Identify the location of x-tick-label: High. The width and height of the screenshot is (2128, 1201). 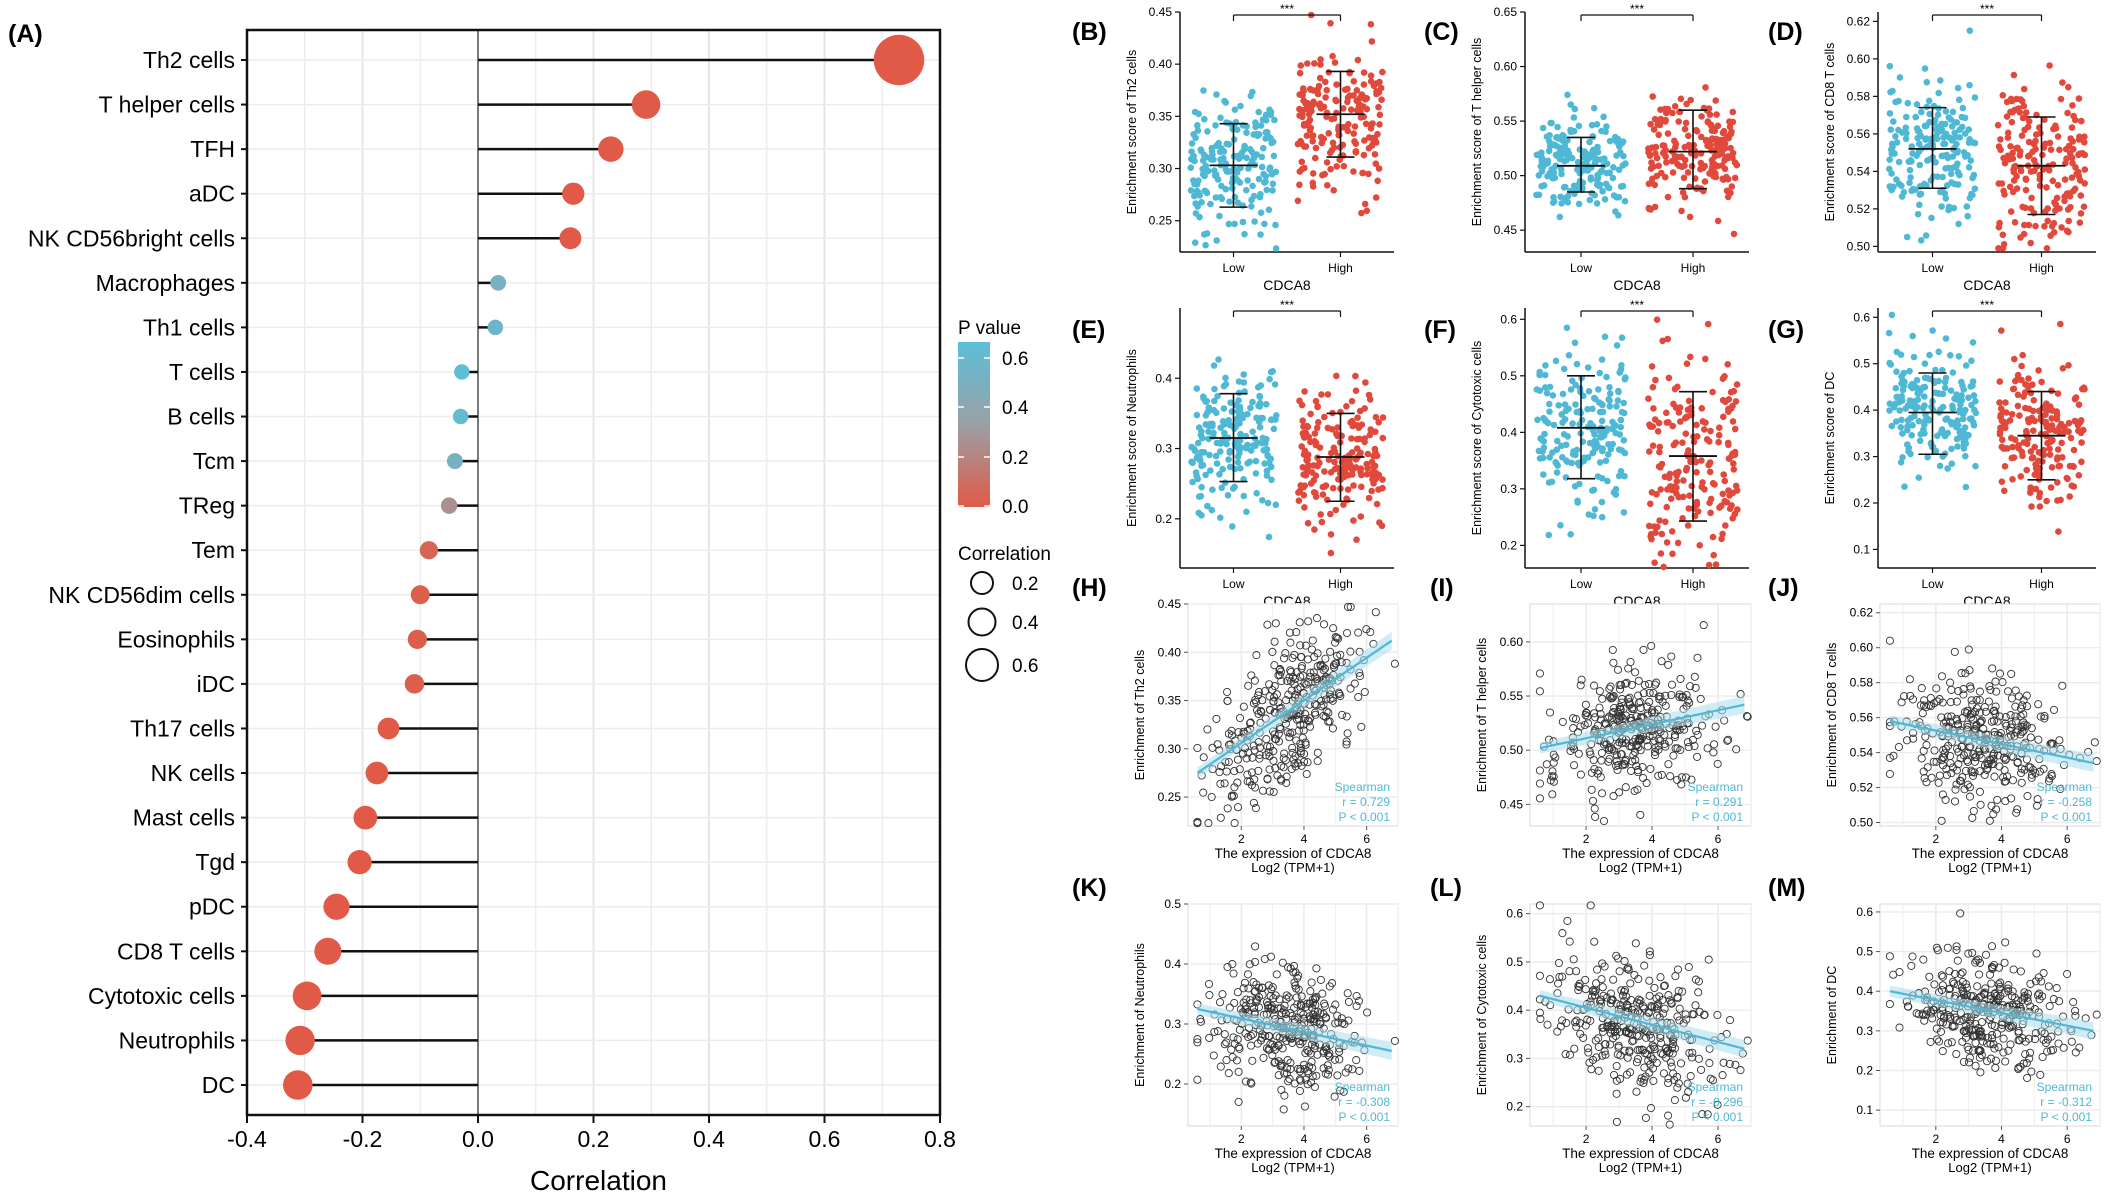
(1340, 584).